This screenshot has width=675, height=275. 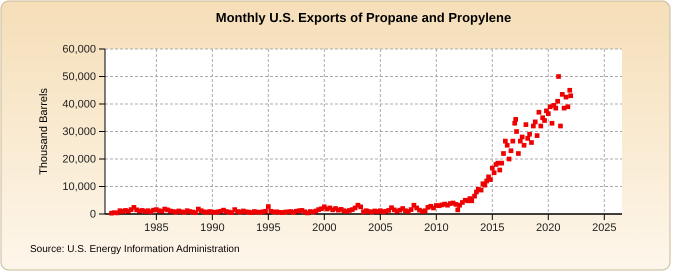 What do you see at coordinates (79, 50) in the screenshot?
I see `y-tick-label: 60,000` at bounding box center [79, 50].